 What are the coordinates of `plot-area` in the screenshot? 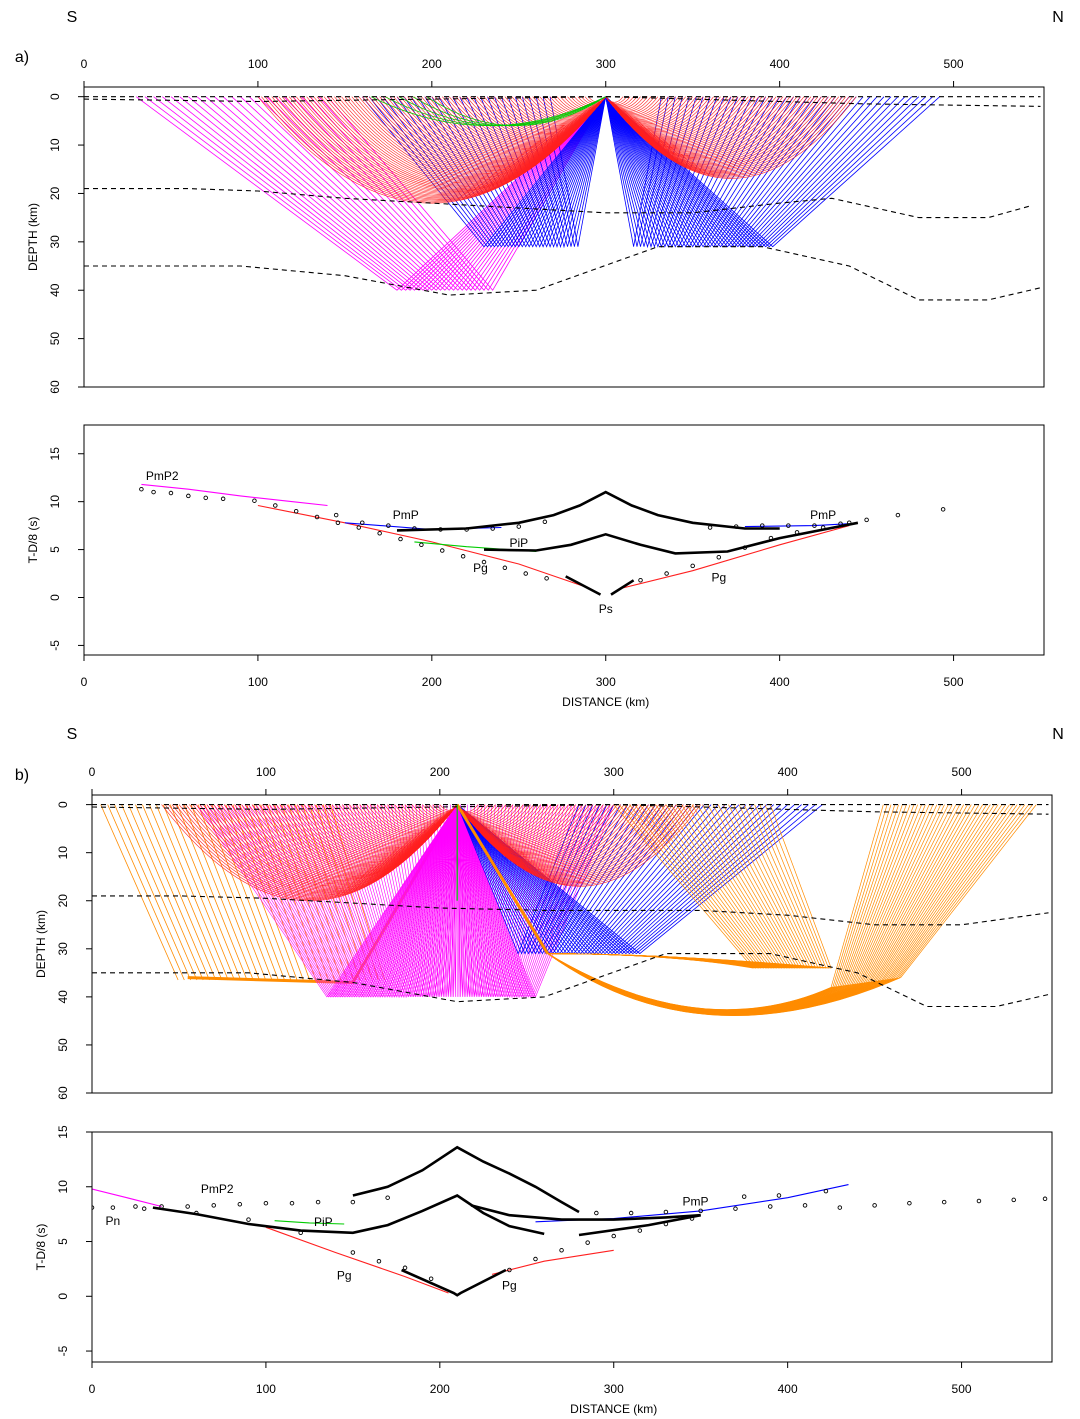 It's located at (570, 1221).